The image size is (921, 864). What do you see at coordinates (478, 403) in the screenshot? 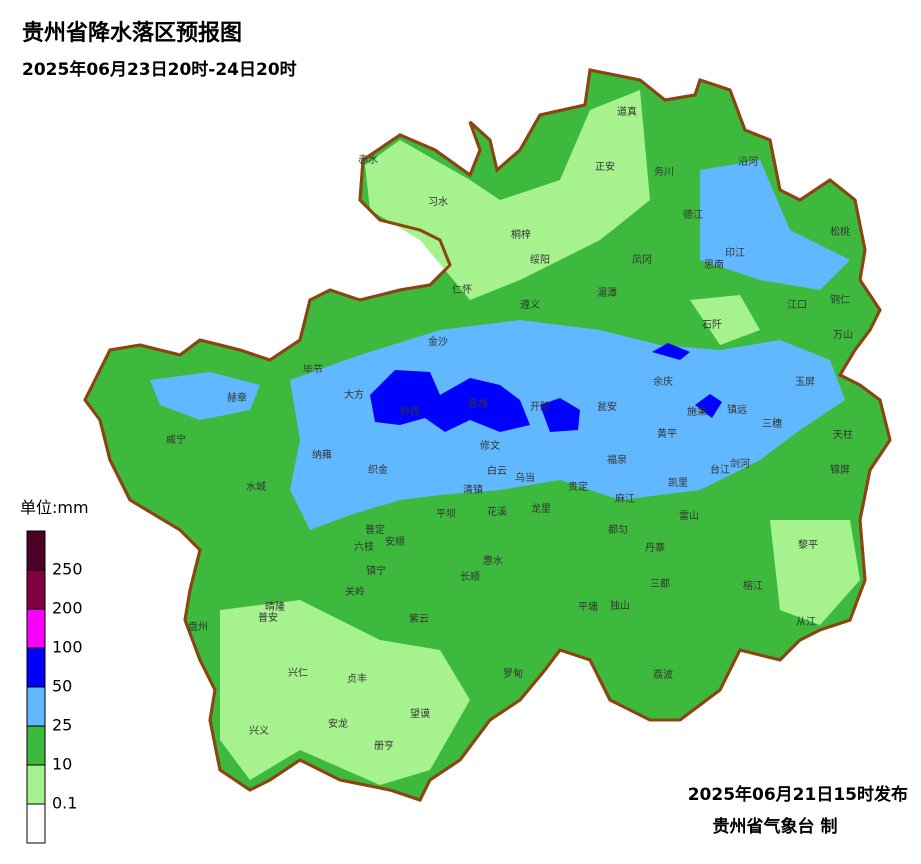
I see `county-name: 息烽` at bounding box center [478, 403].